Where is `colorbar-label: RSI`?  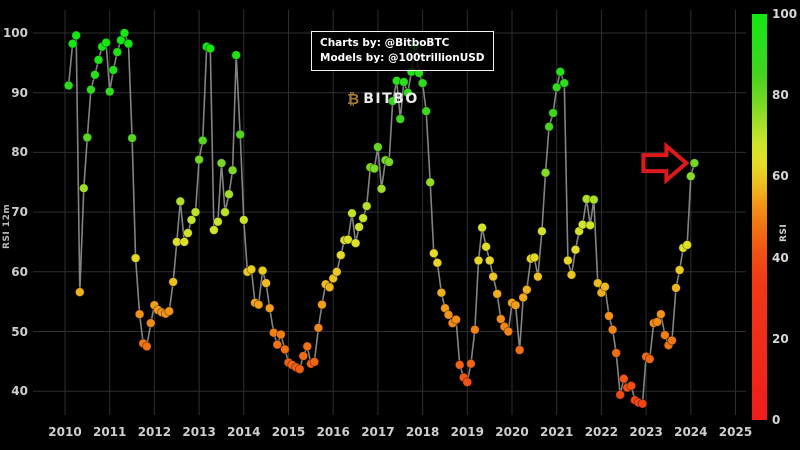 colorbar-label: RSI is located at coordinates (784, 232).